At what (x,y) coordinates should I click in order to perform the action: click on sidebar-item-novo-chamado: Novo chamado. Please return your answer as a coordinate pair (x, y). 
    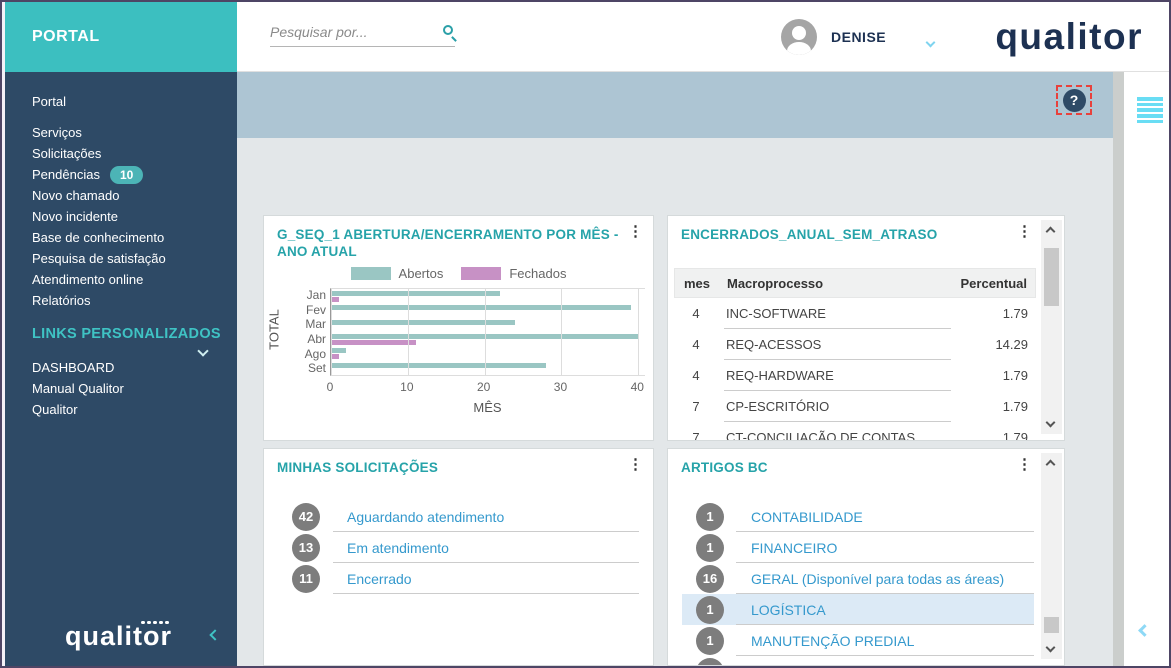
    Looking at the image, I should click on (76, 195).